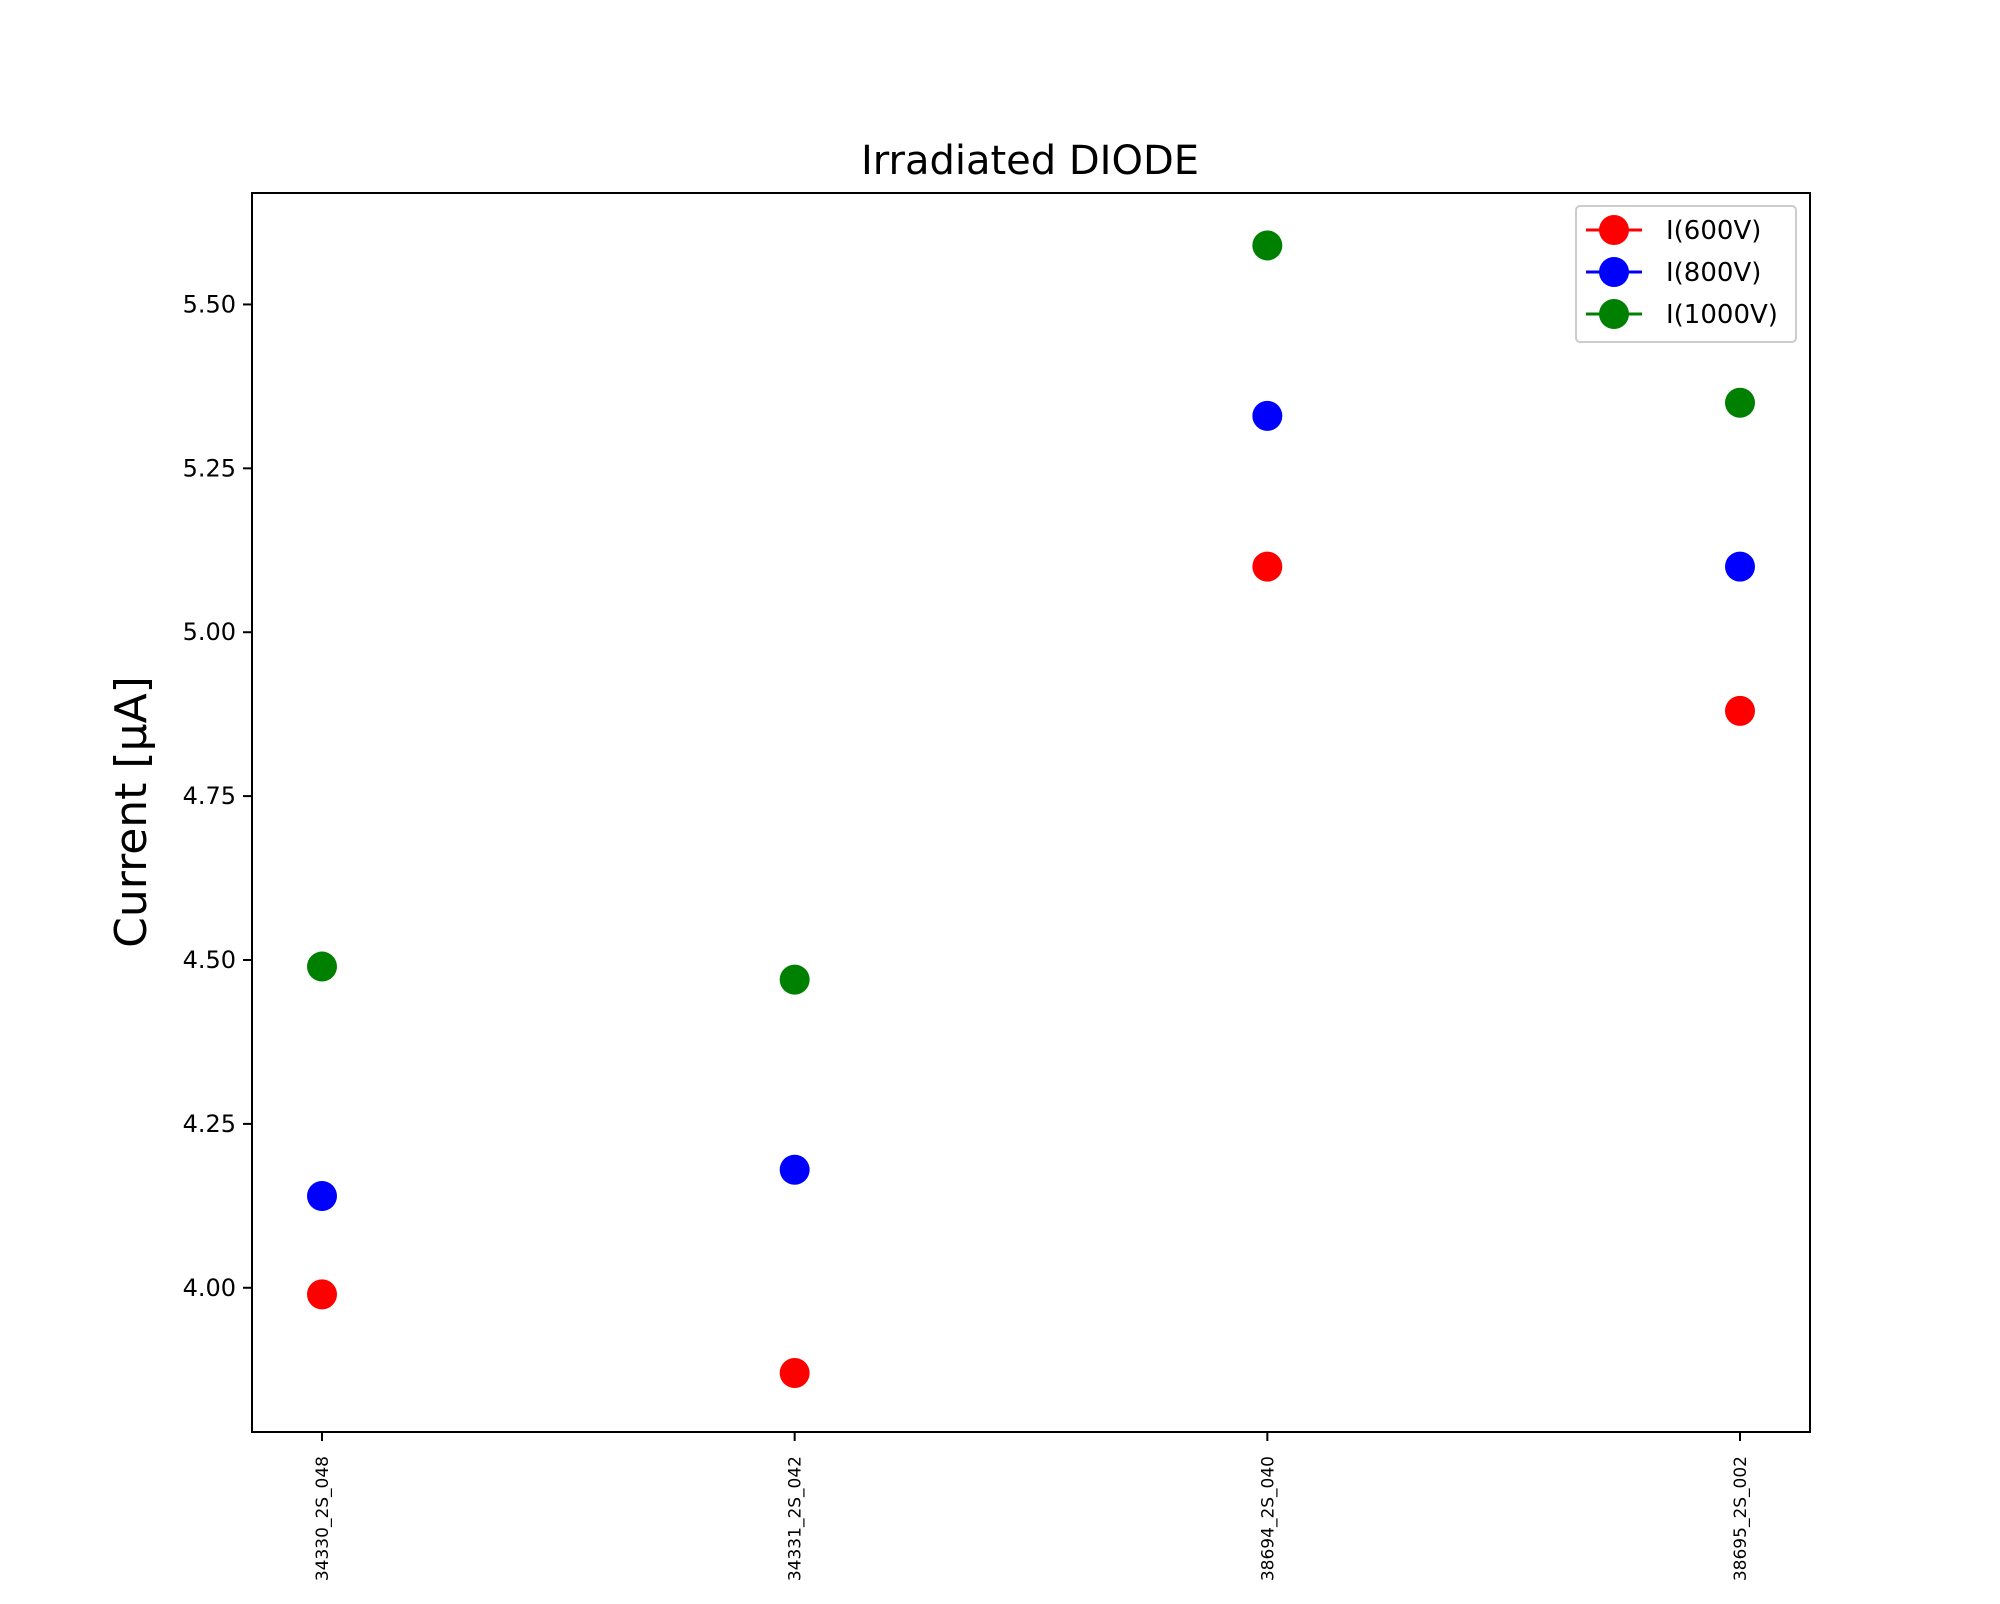 This screenshot has height=1604, width=2000. What do you see at coordinates (1713, 273) in the screenshot?
I see `legend-label: I(800V)` at bounding box center [1713, 273].